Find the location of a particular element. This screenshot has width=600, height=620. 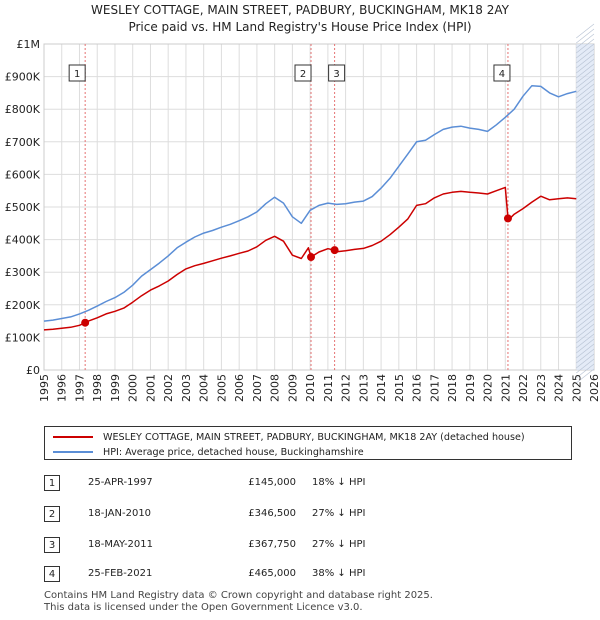

transaction-hpi-diff: 18% ↓ HPI is located at coordinates (339, 482).